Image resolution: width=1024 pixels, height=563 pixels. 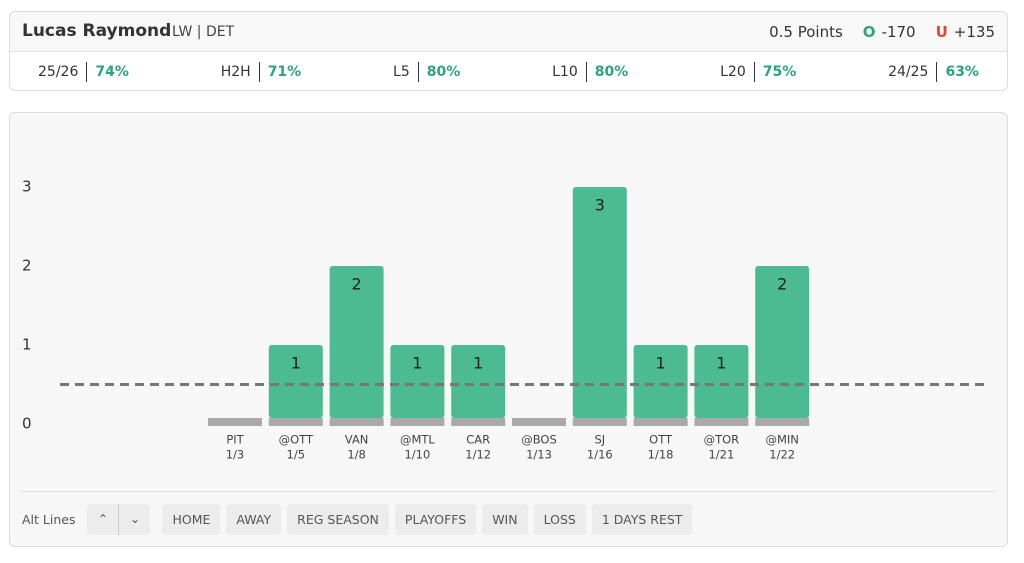 What do you see at coordinates (296, 455) in the screenshot?
I see `x-tick-date: 1/5` at bounding box center [296, 455].